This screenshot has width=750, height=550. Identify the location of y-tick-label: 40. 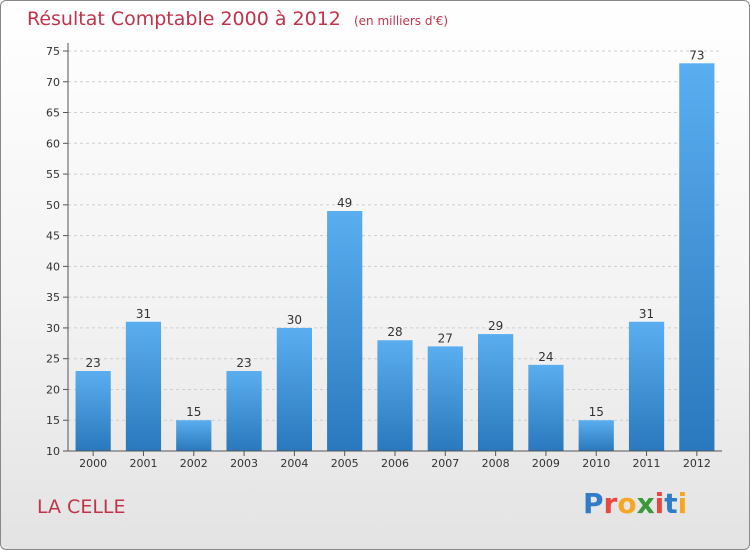
(53, 266).